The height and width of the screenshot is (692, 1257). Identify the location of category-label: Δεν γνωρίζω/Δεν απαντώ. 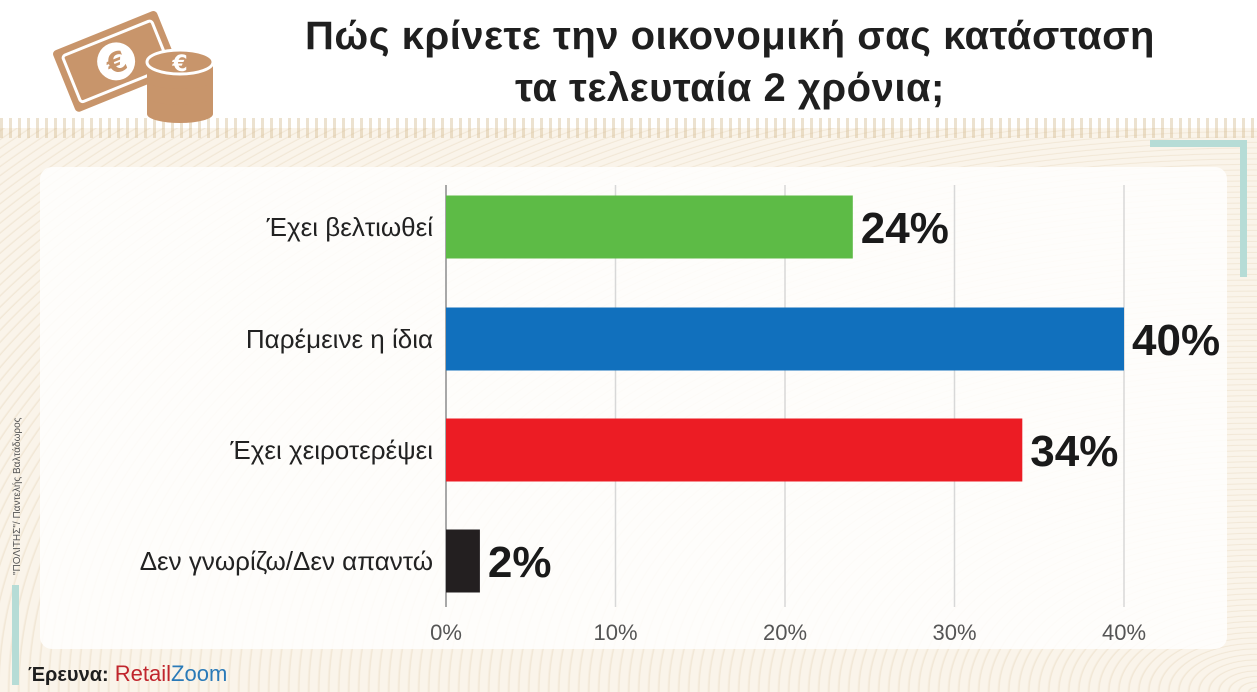
(286, 561).